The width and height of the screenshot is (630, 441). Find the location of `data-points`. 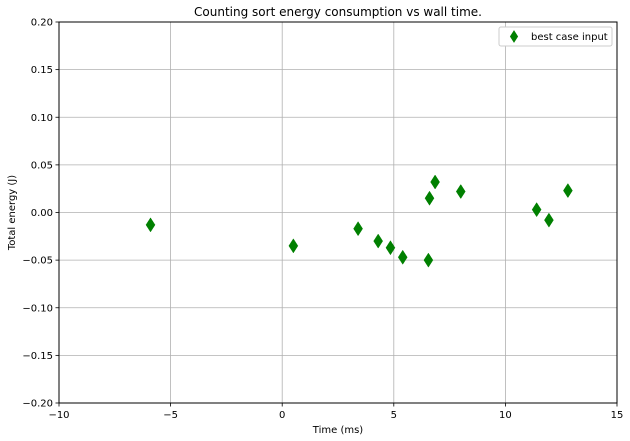

data-points is located at coordinates (359, 221).